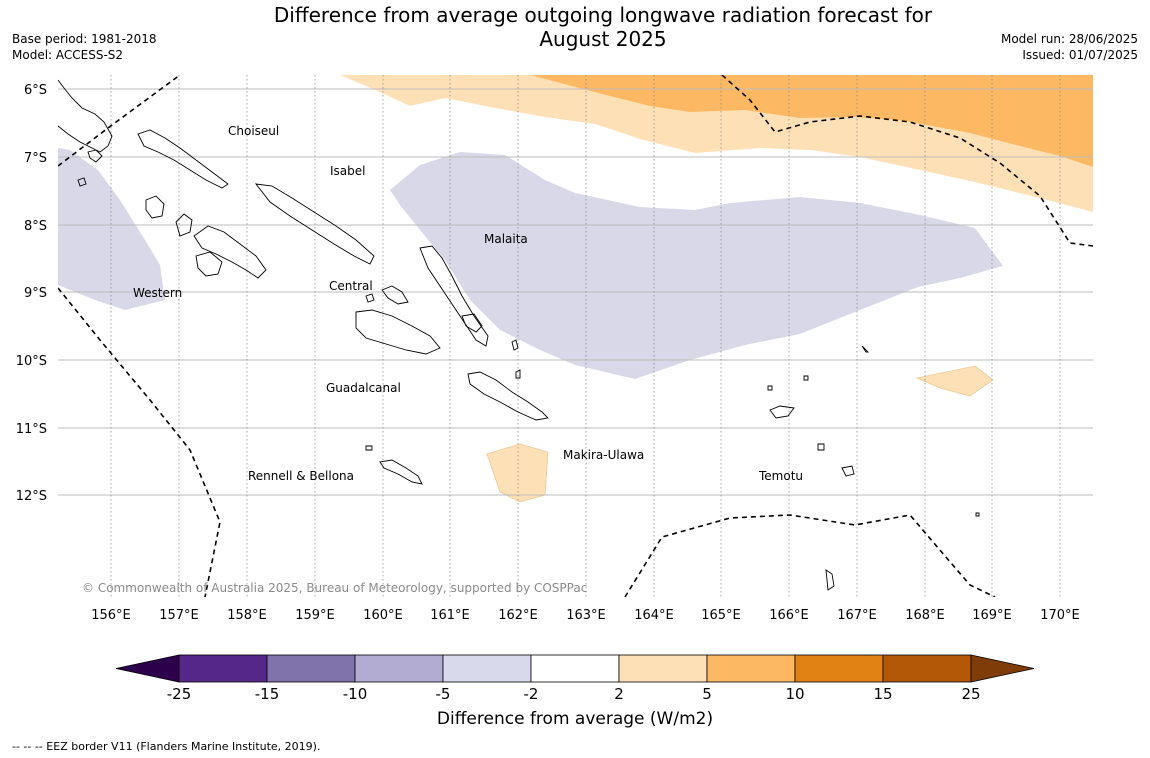 The height and width of the screenshot is (758, 1150). I want to click on colorbar-title: Difference from average (W/m2), so click(575, 719).